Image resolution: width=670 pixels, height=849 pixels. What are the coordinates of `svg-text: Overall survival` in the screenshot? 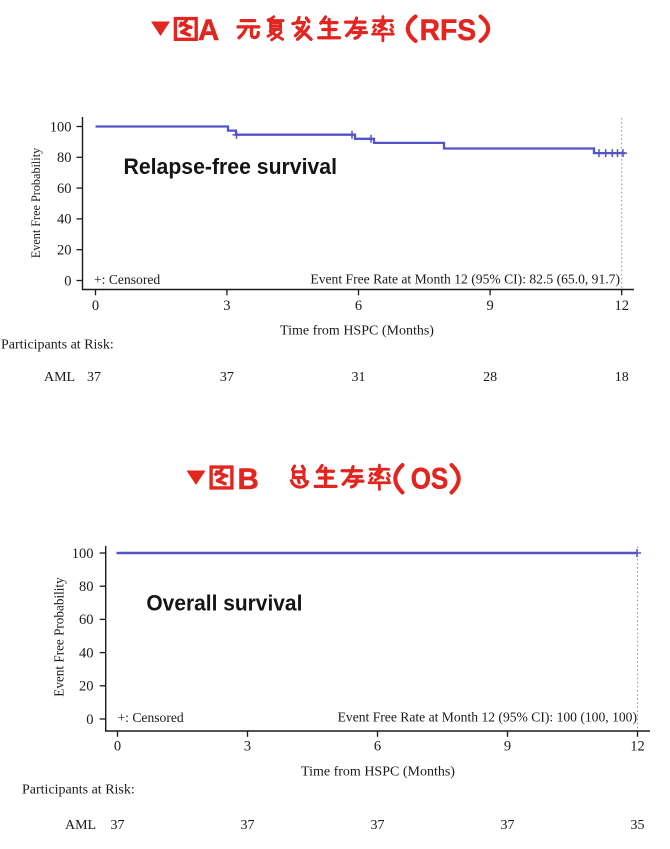 It's located at (224, 603).